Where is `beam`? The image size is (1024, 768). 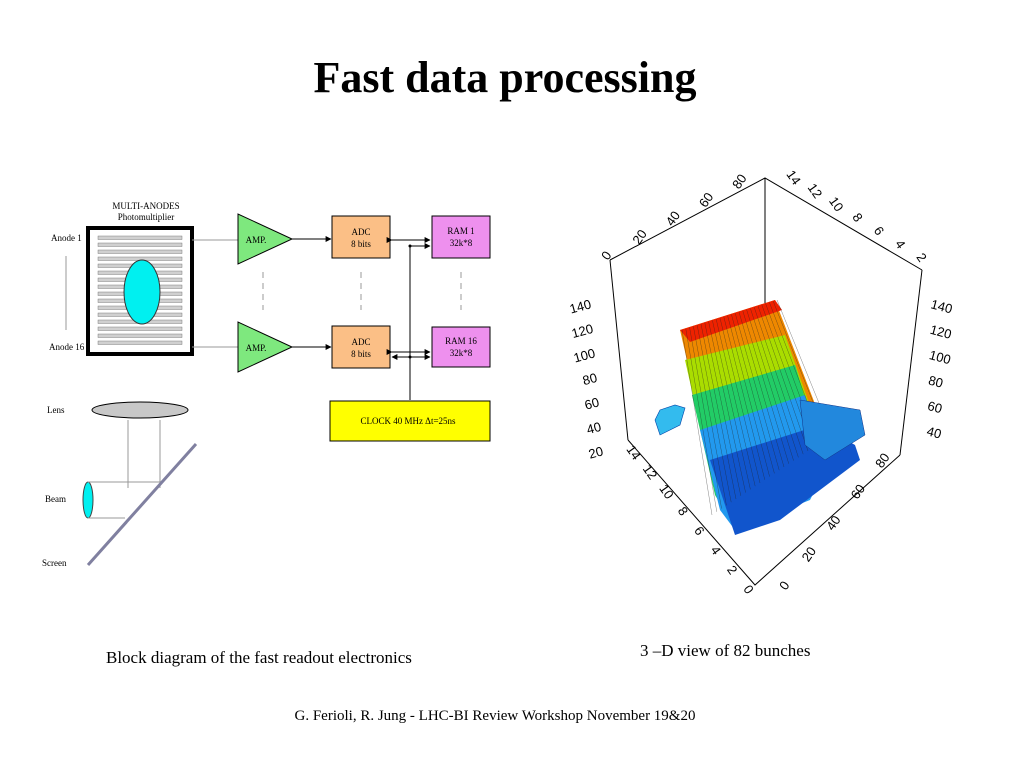 beam is located at coordinates (88, 500).